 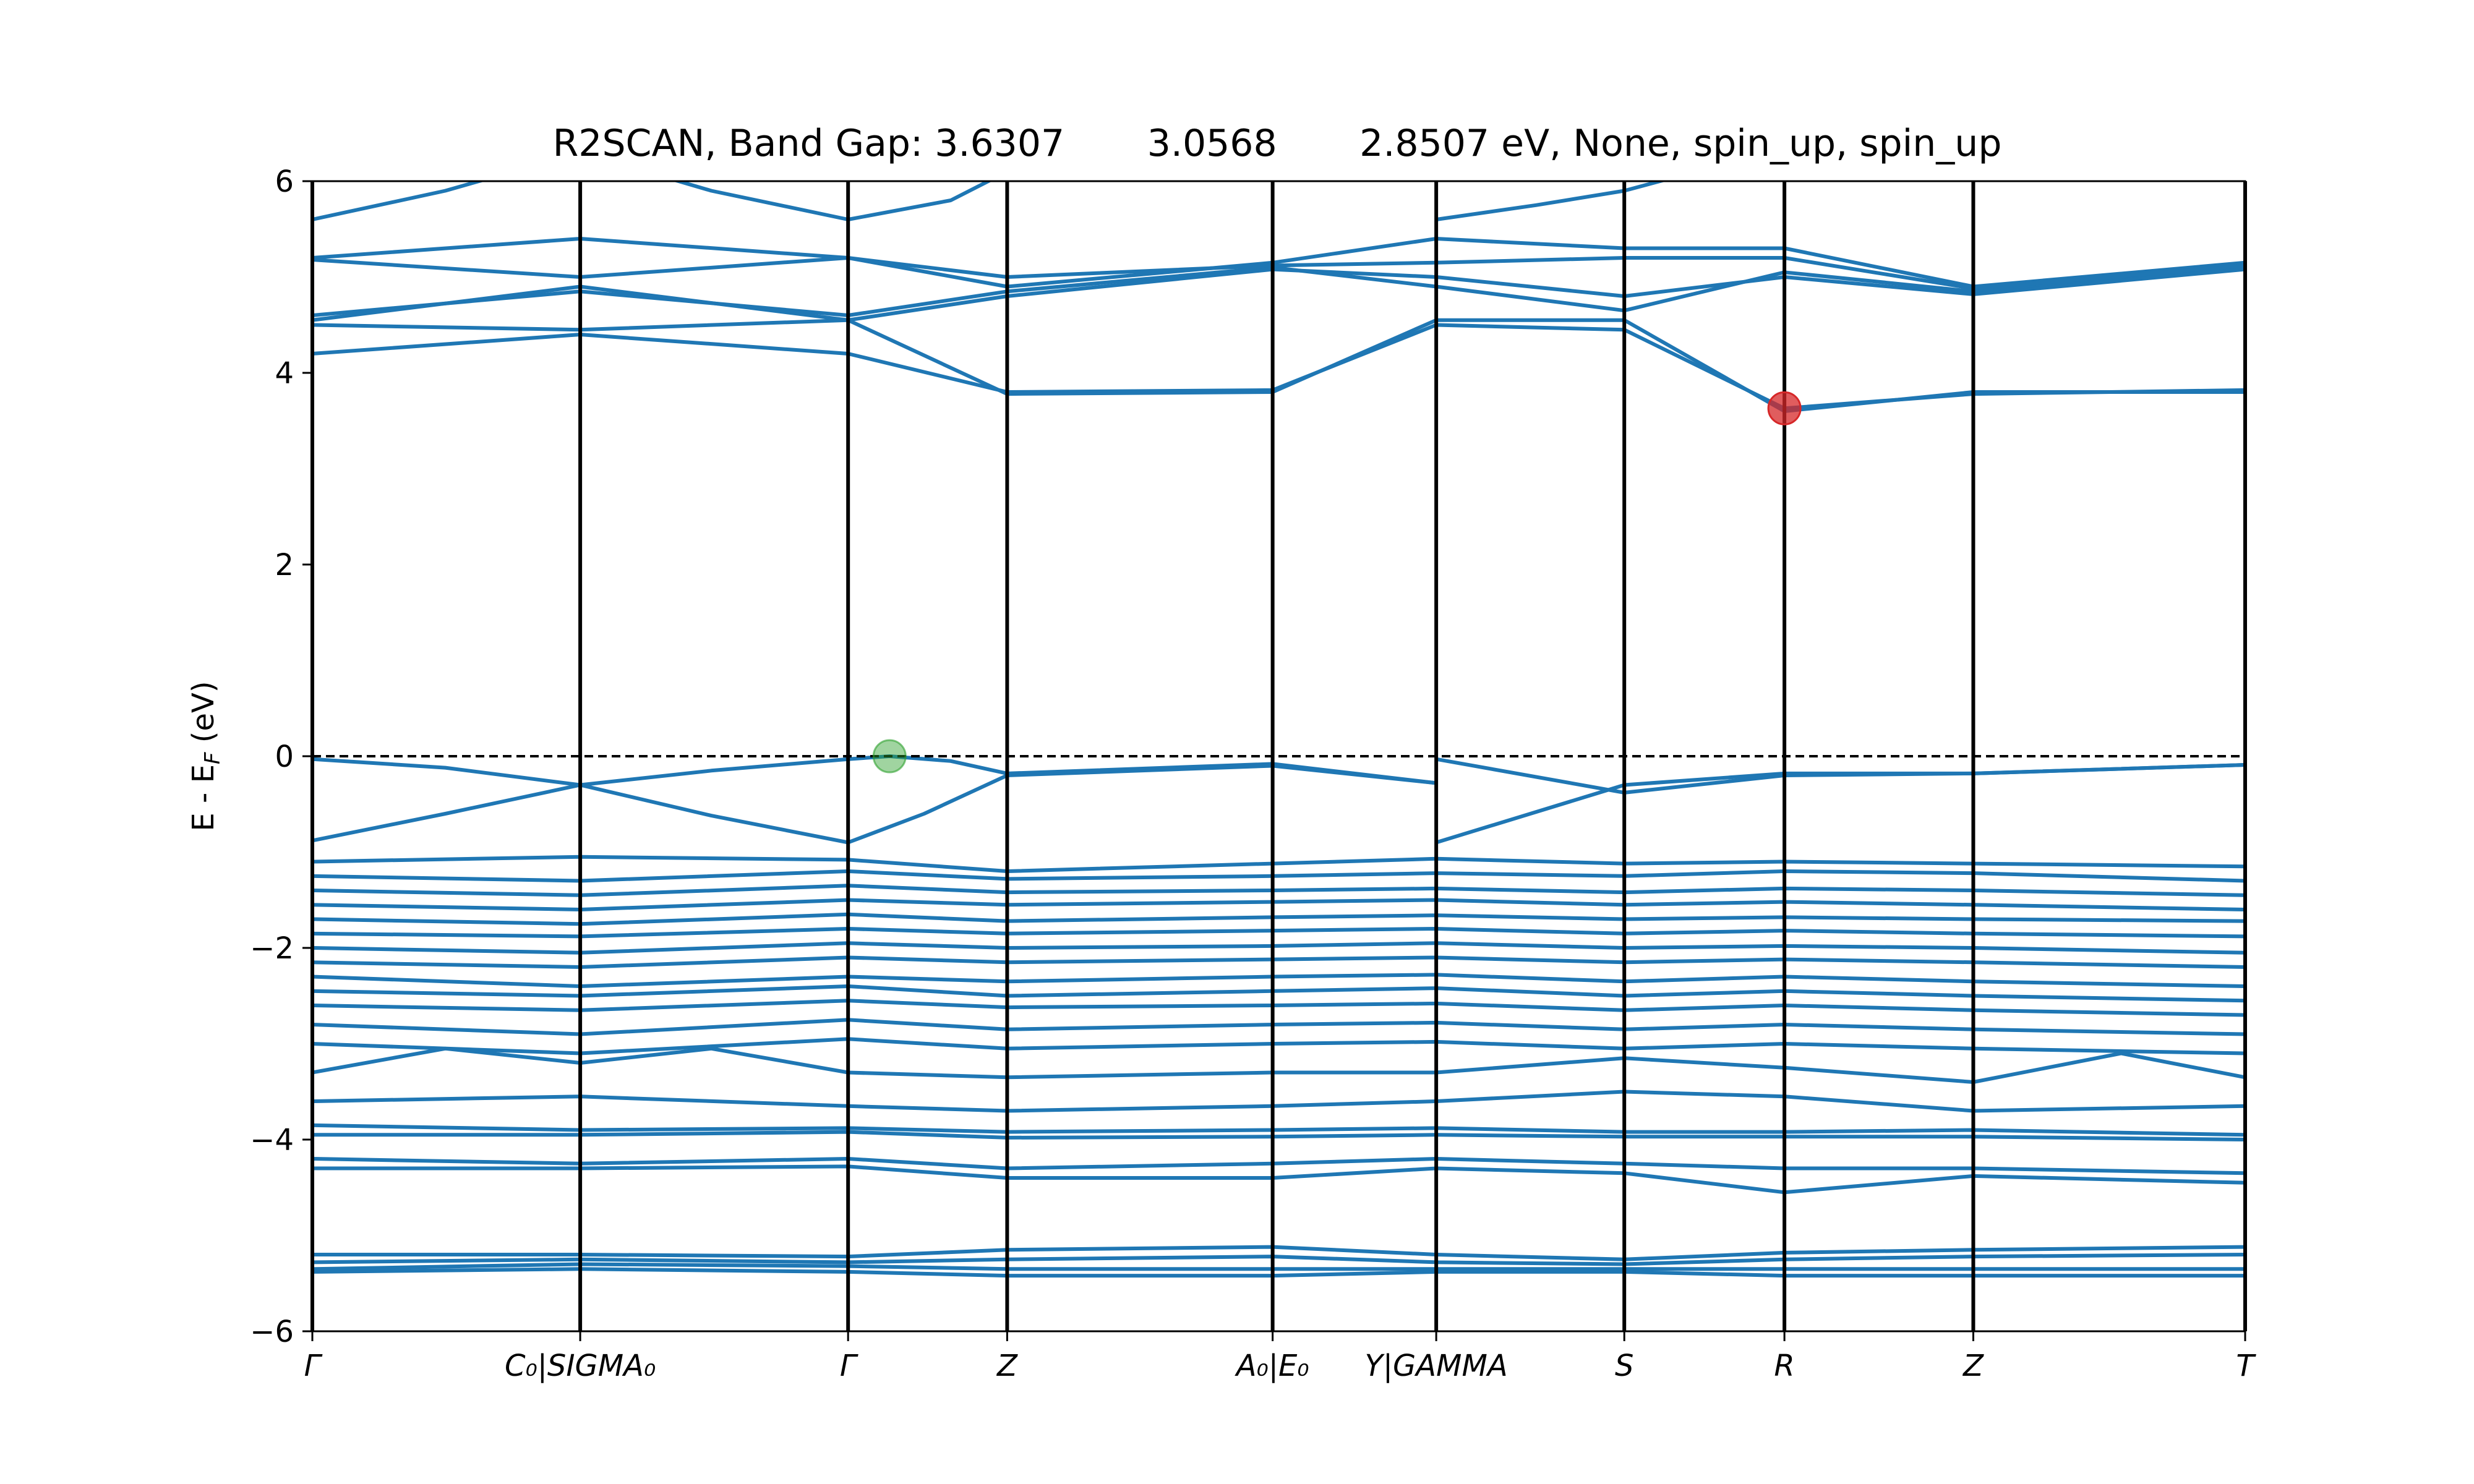 What do you see at coordinates (1436, 1366) in the screenshot?
I see `x-tick-label: Y|GAMMA` at bounding box center [1436, 1366].